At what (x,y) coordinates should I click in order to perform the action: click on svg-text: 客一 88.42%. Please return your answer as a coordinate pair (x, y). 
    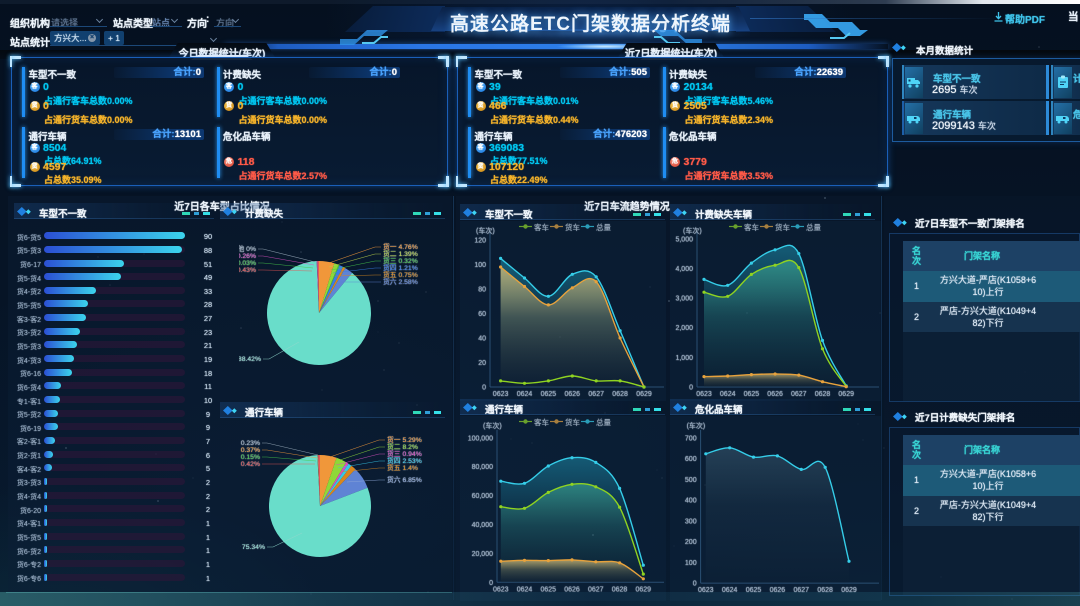
    Looking at the image, I should click on (250, 358).